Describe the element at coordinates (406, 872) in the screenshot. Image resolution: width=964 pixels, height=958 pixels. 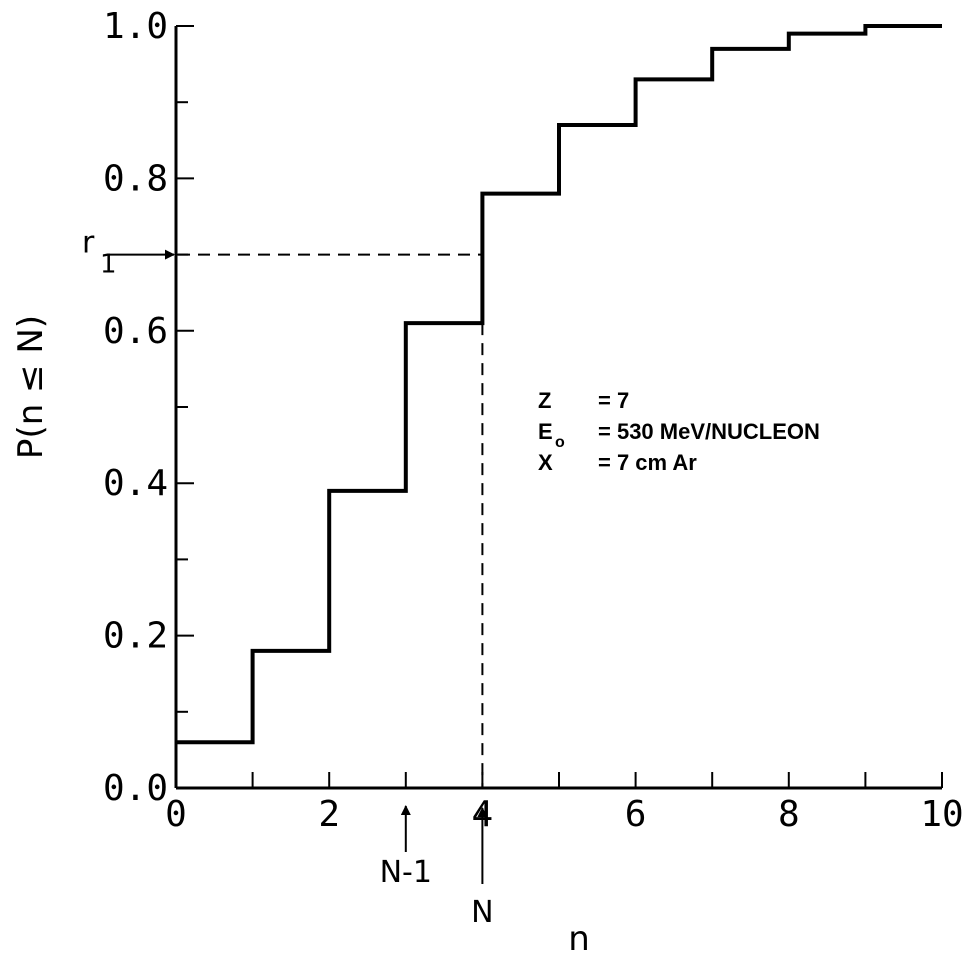
I see `n-minus-1-label: N-1` at that location.